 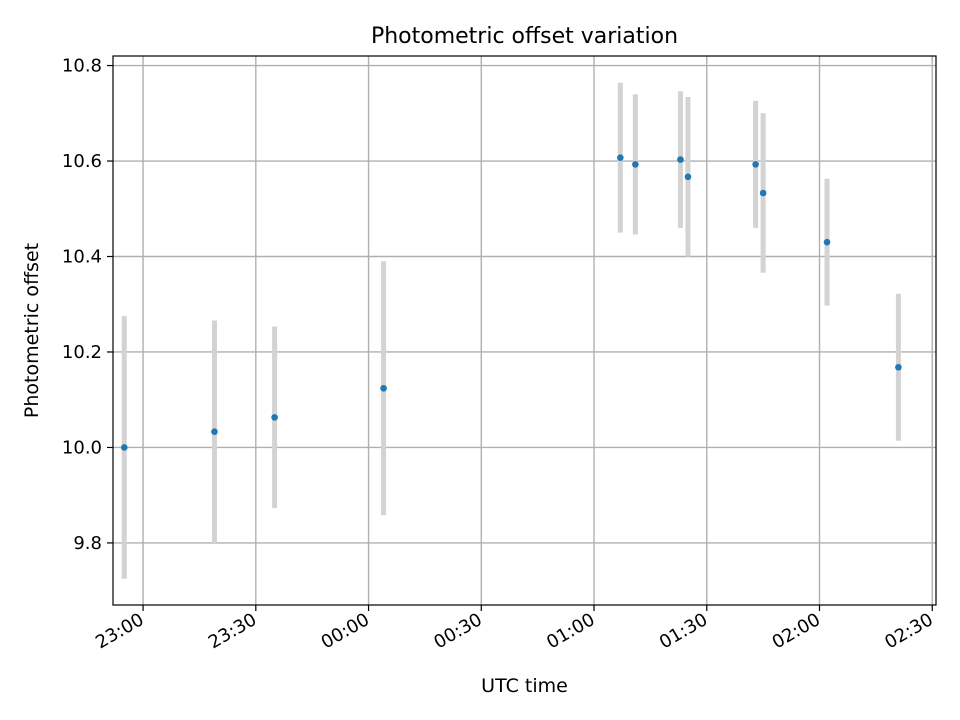 I want to click on x-axis-label: UTC time, so click(x=524, y=686).